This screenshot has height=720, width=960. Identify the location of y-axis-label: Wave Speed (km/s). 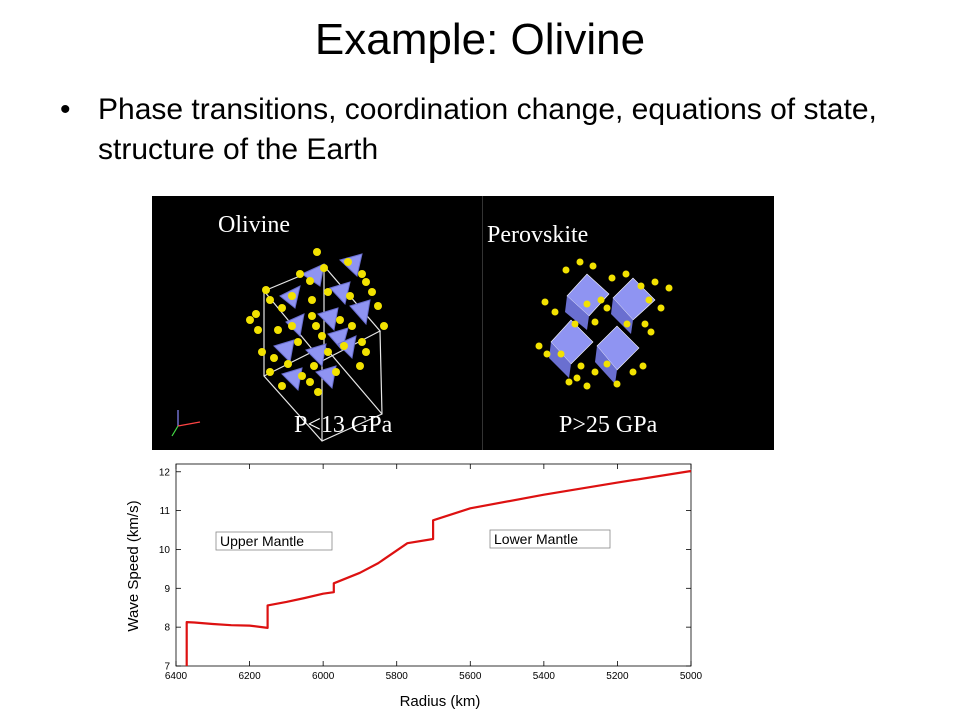
(133, 565).